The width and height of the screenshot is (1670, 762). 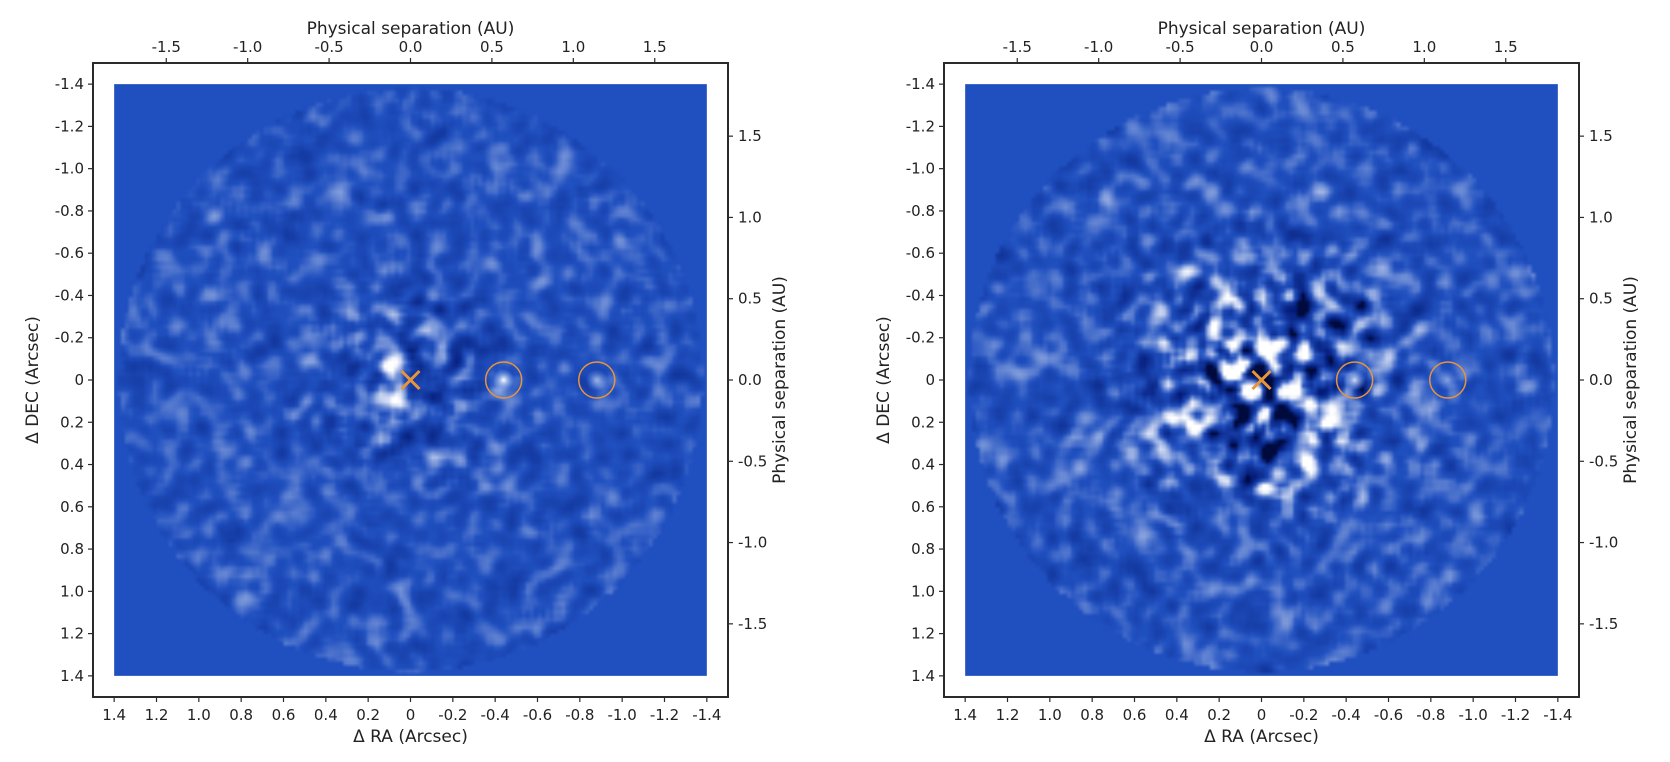 What do you see at coordinates (1601, 136) in the screenshot?
I see `right-tick-label: 1.5` at bounding box center [1601, 136].